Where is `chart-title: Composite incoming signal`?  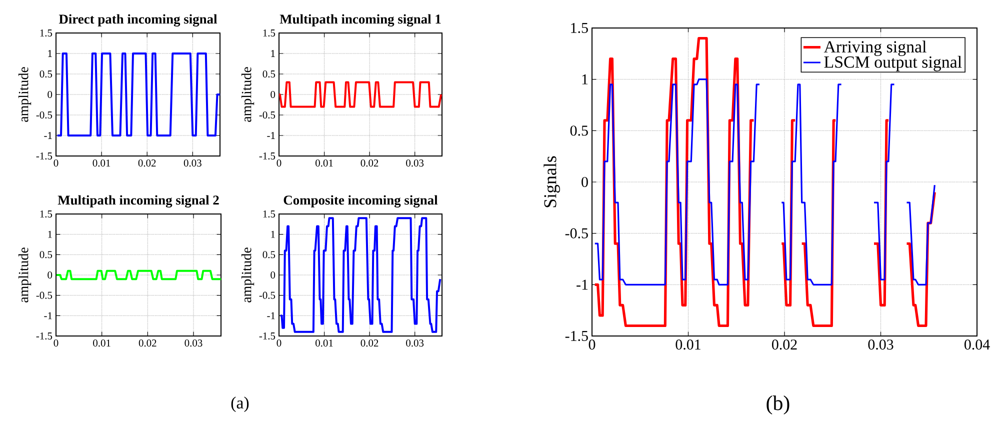
chart-title: Composite incoming signal is located at coordinates (361, 201).